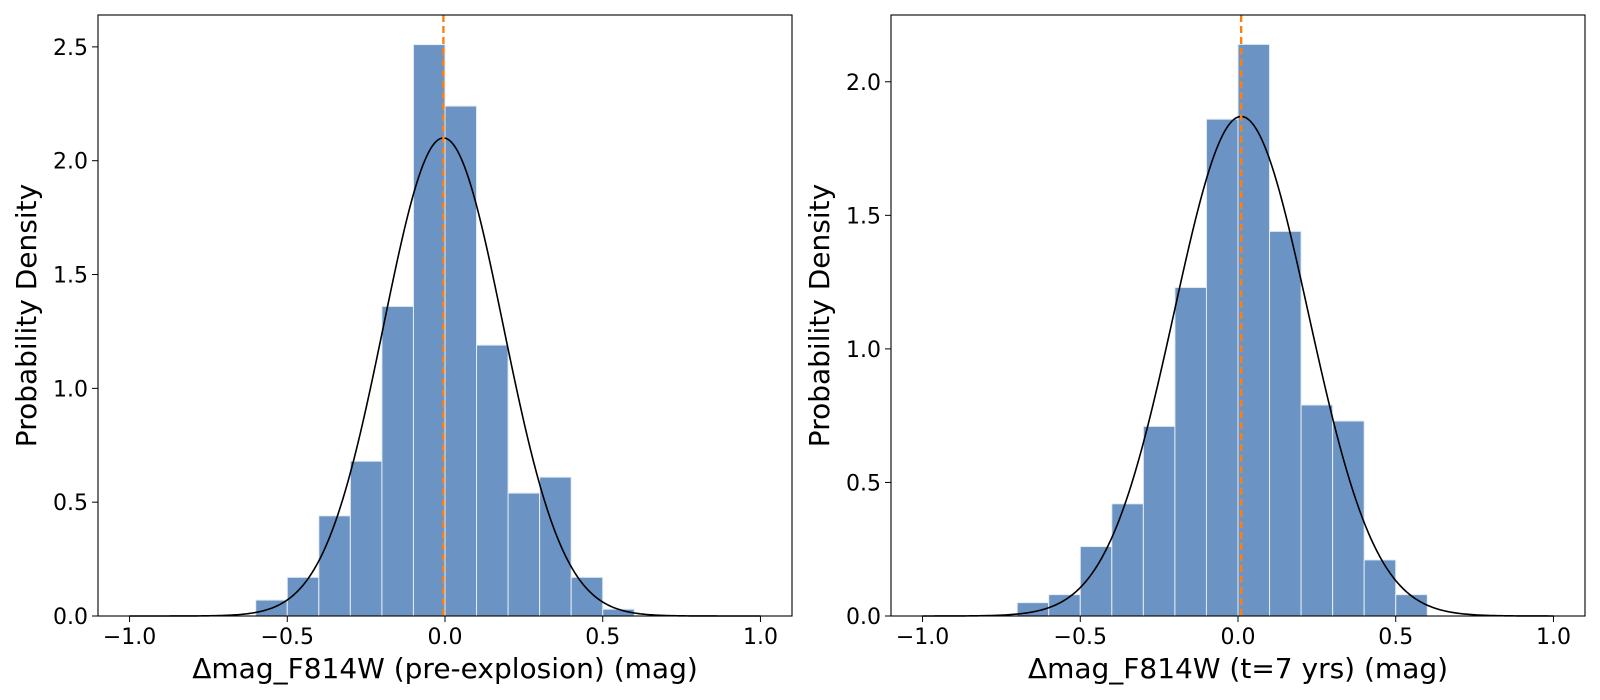  What do you see at coordinates (70, 48) in the screenshot?
I see `y-tick-label: 2.5` at bounding box center [70, 48].